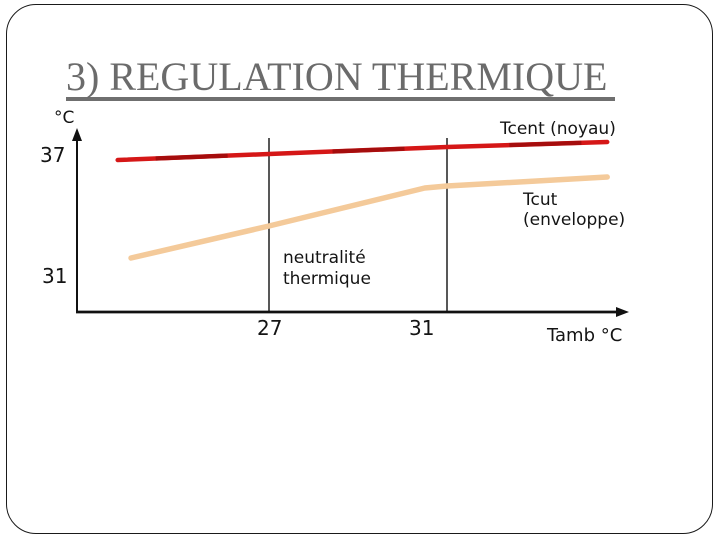  Describe the element at coordinates (362, 151) in the screenshot. I see `series-line-tcent-accent-segments` at that location.